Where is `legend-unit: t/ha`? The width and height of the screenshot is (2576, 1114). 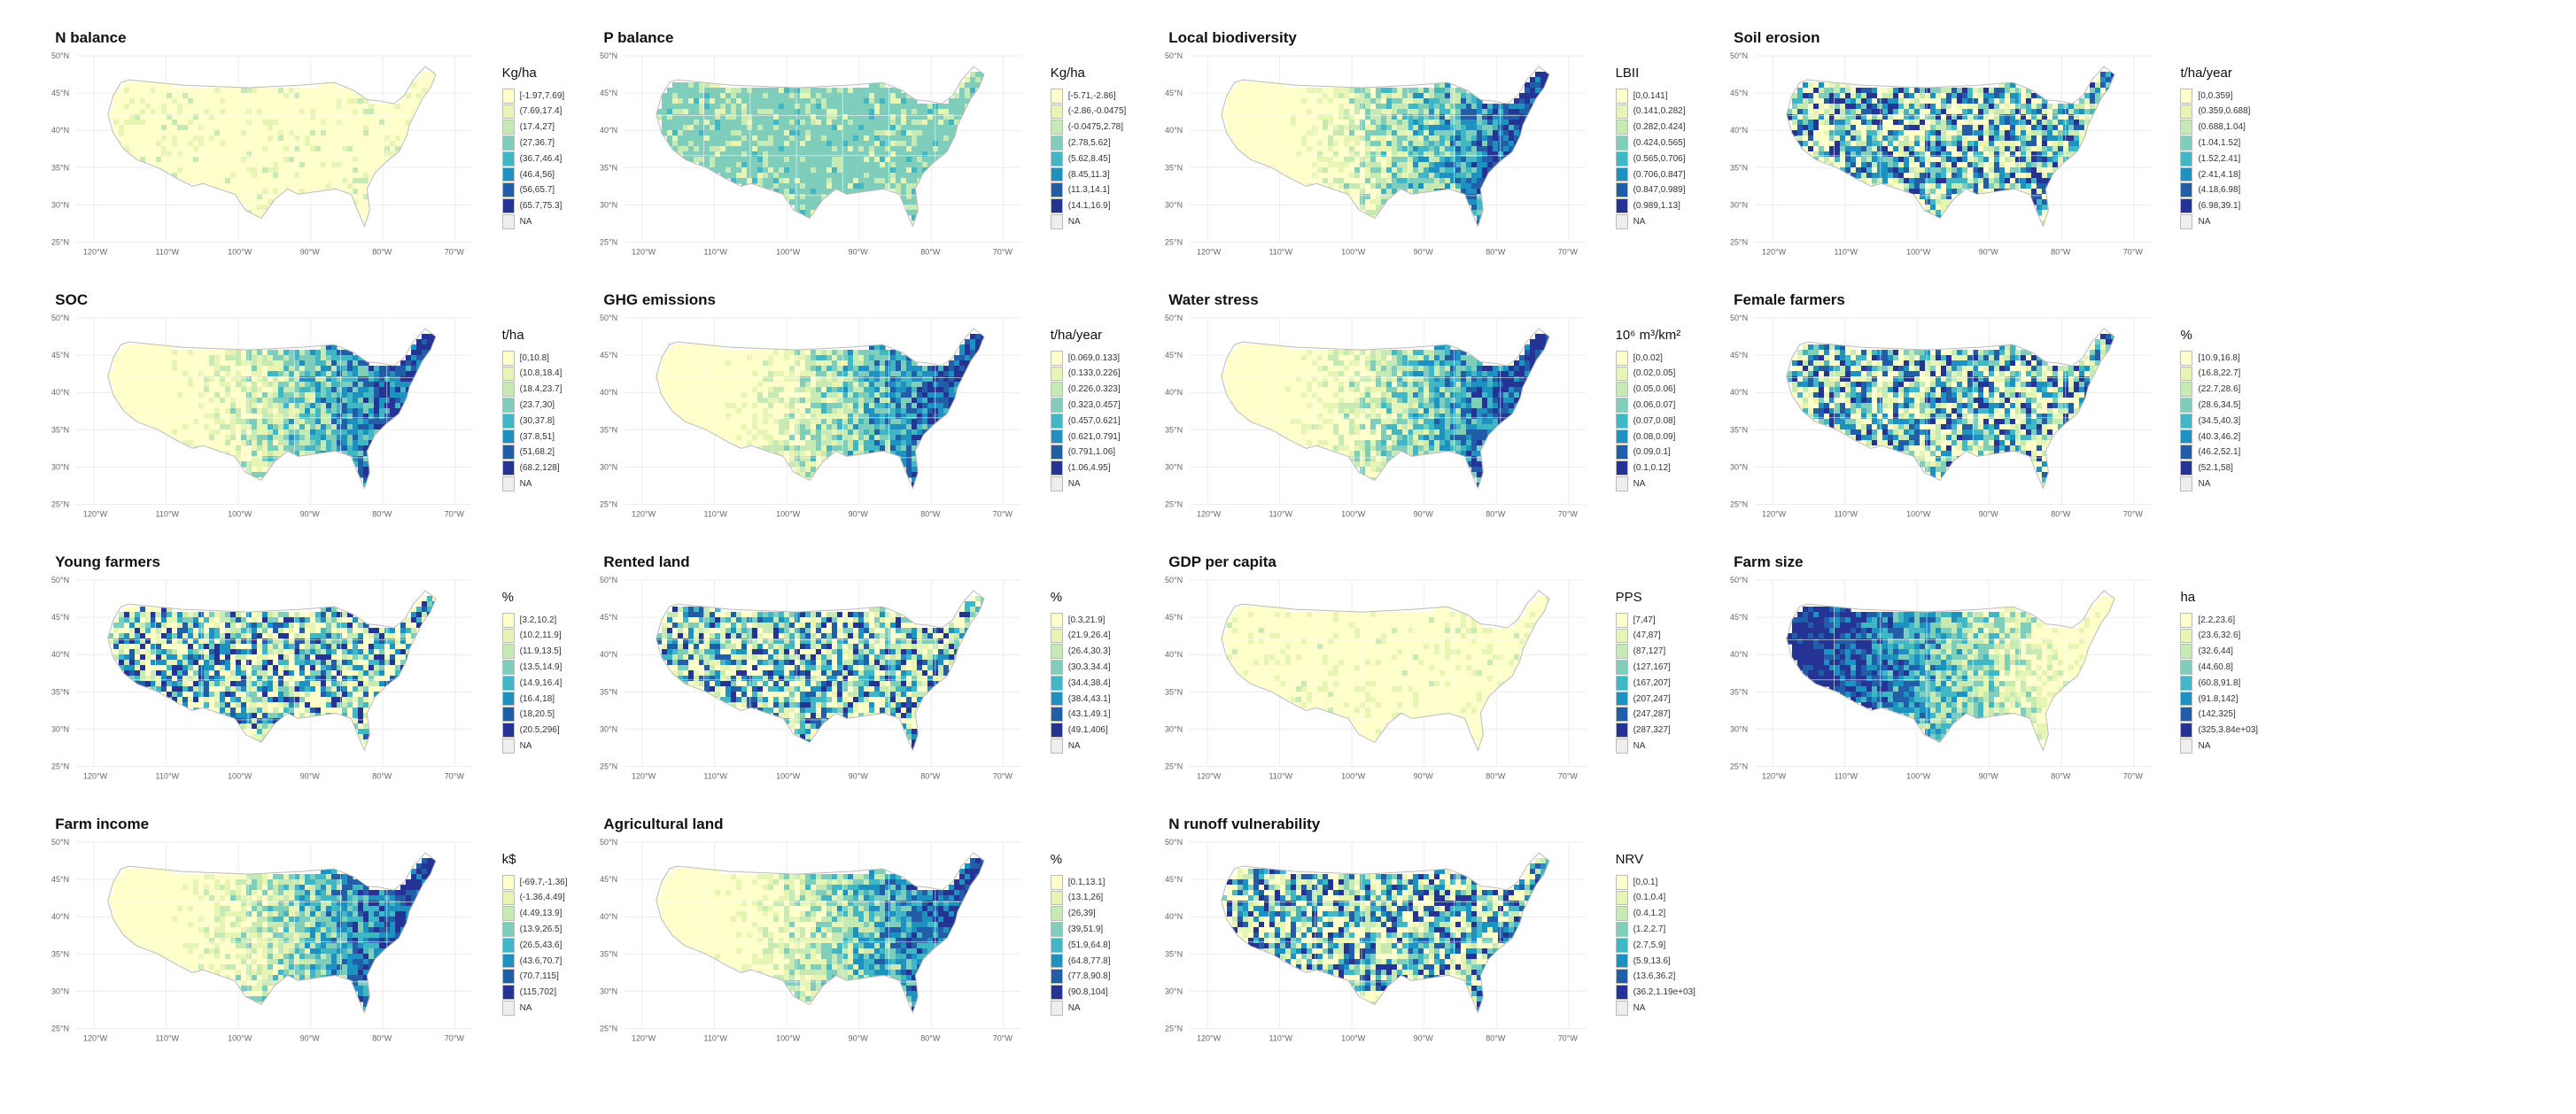 legend-unit: t/ha is located at coordinates (512, 335).